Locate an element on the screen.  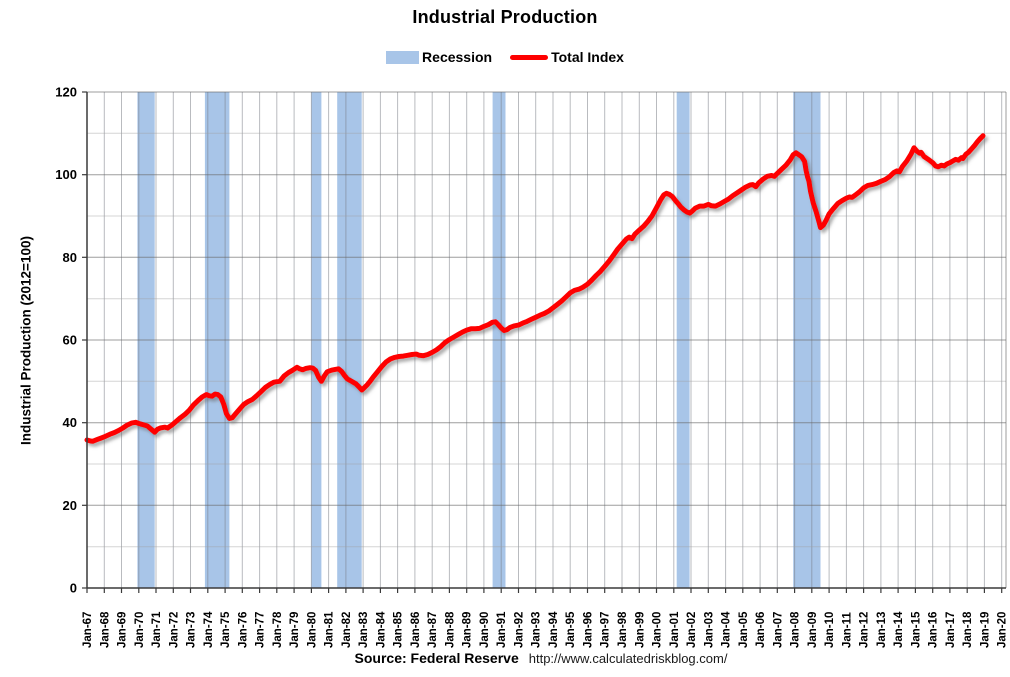
x-tick-label: Jan-92 is located at coordinates (520, 630).